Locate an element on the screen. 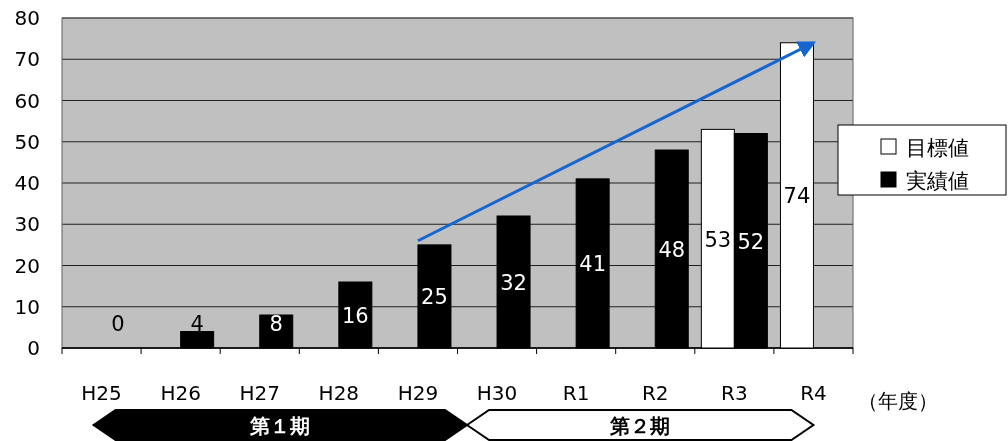 The image size is (1008, 441). x-axis-title: （年度） is located at coordinates (898, 401).